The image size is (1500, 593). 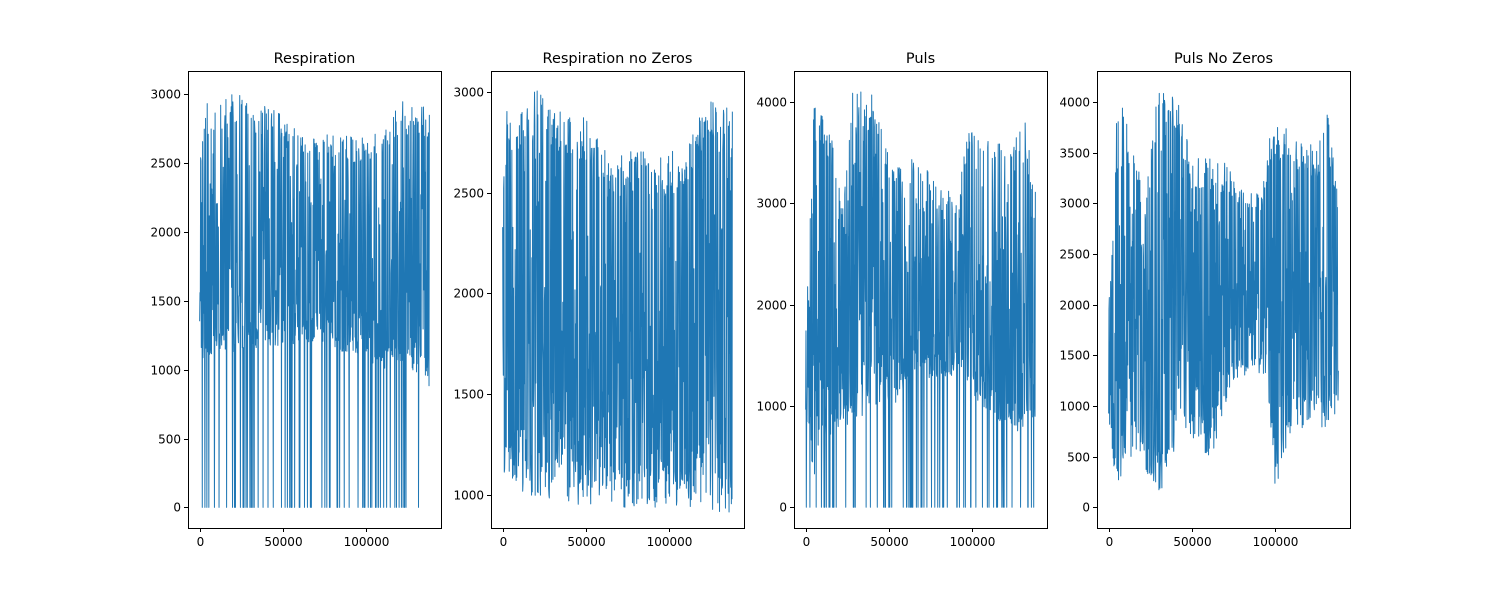 I want to click on tick-layer: 0 50000 100000 1000 1500 2000 2500 3000, so click(x=572, y=318).